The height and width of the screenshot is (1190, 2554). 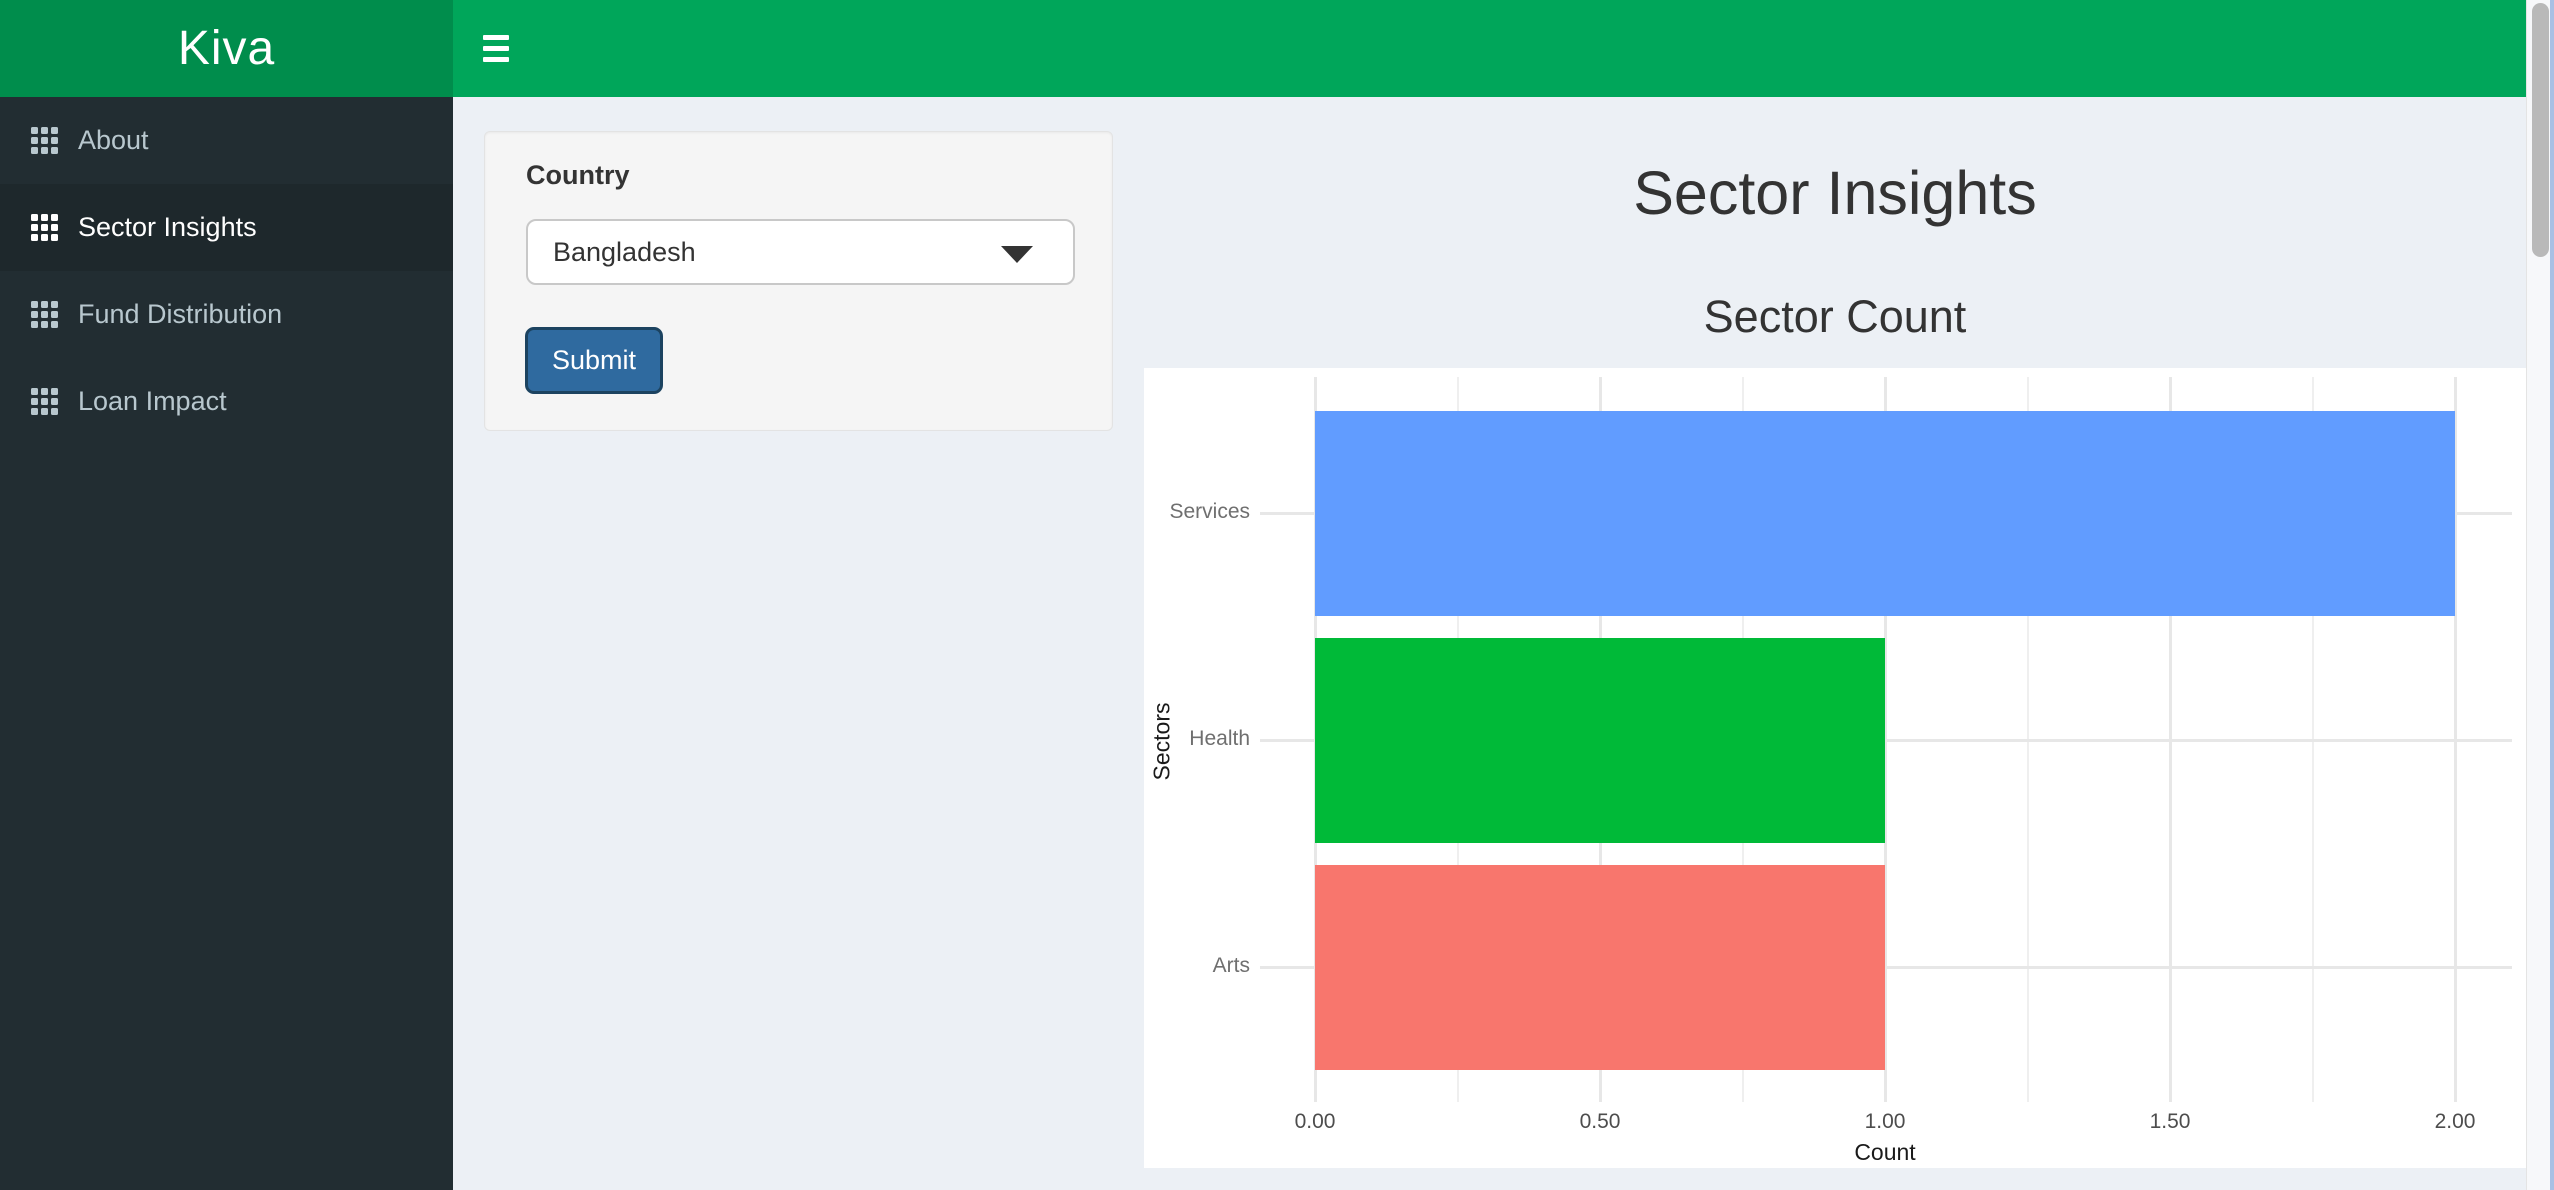 I want to click on brand-logo: Kiva, so click(x=226, y=48).